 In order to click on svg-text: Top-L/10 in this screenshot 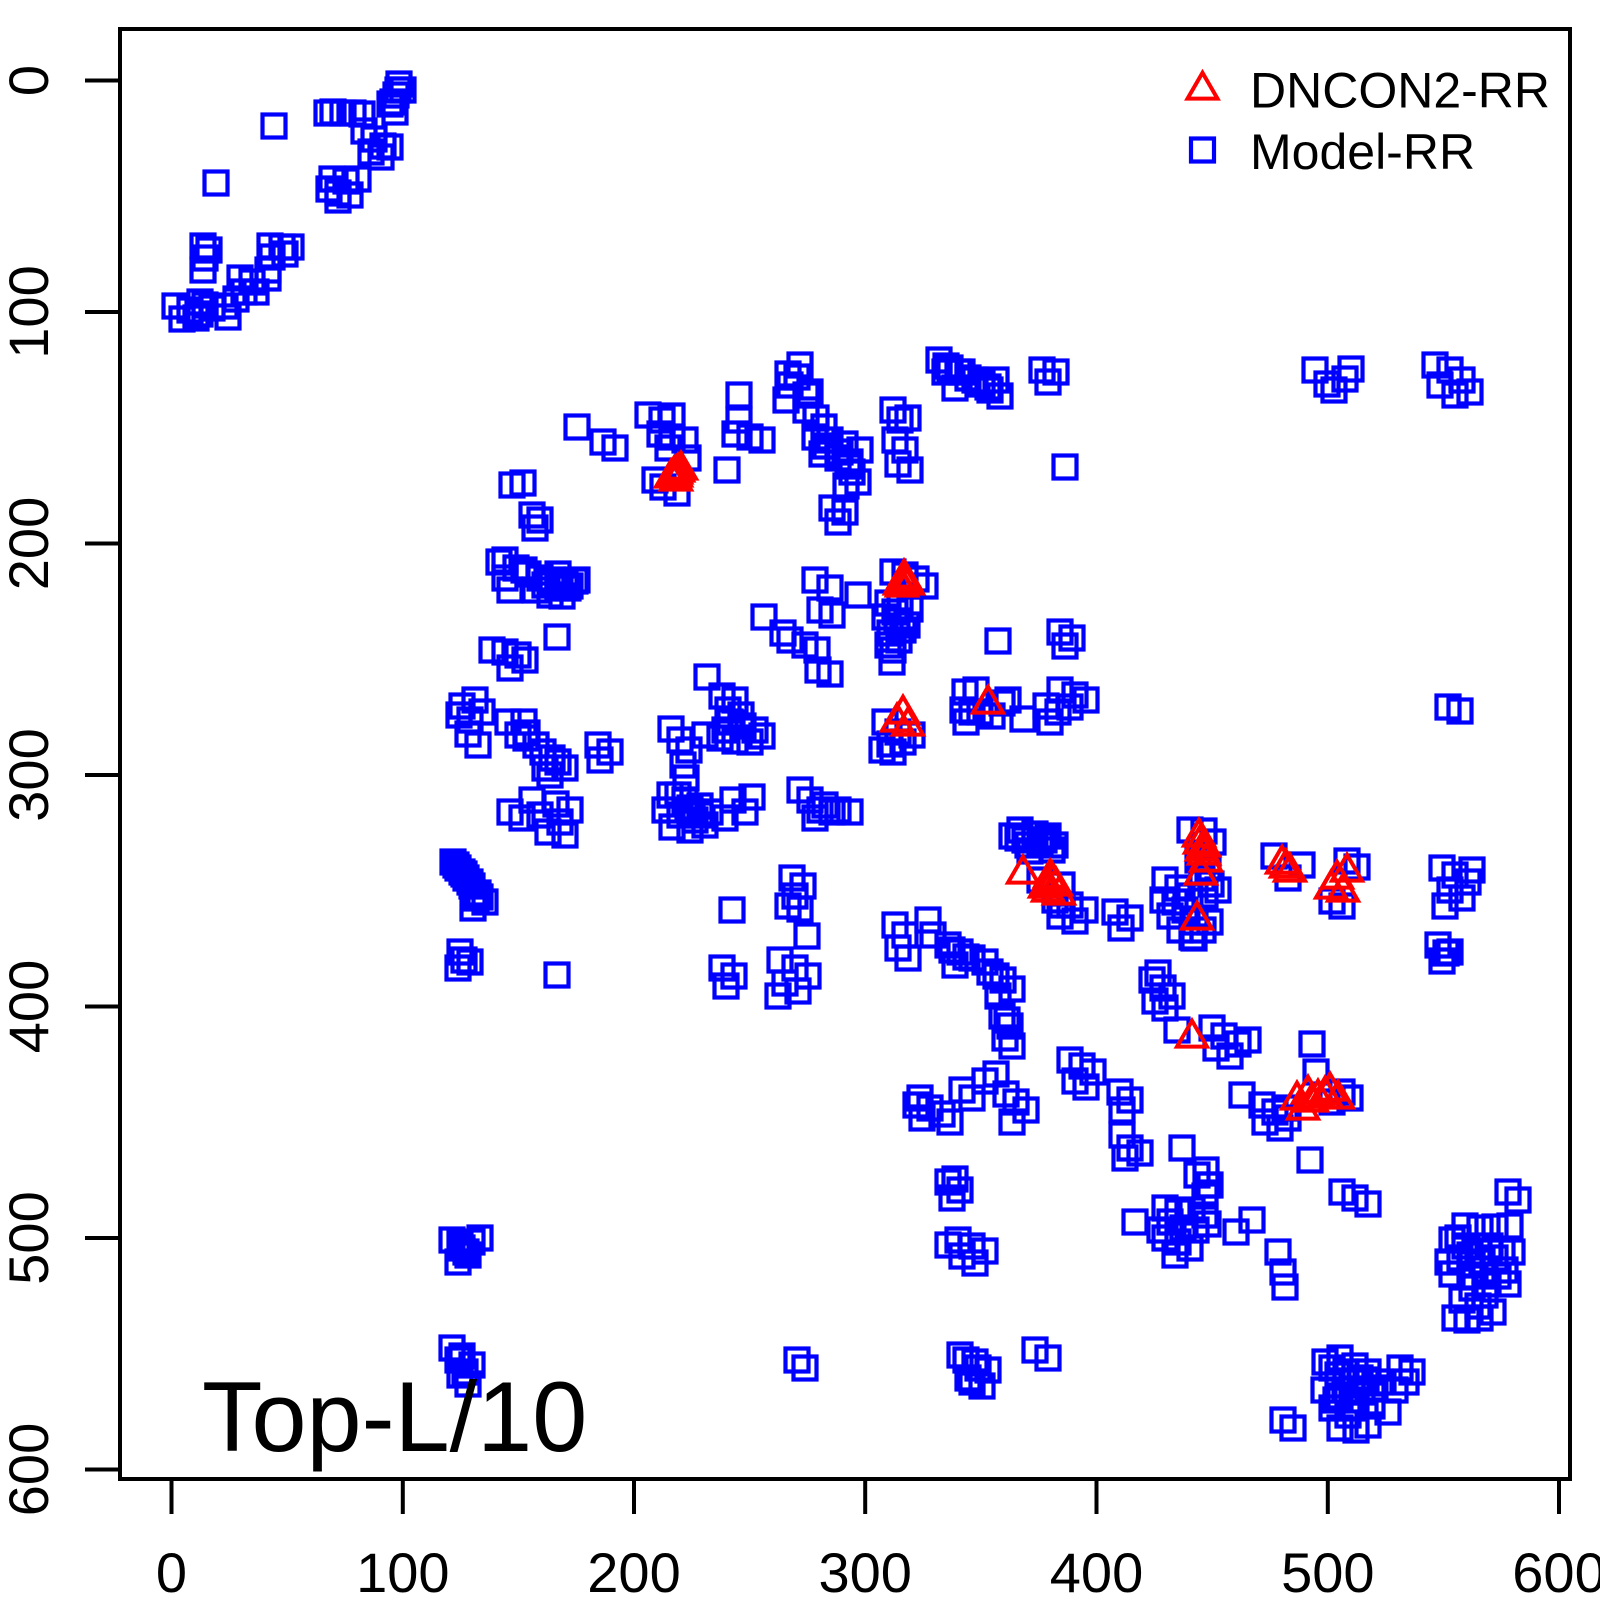, I will do `click(394, 1416)`.